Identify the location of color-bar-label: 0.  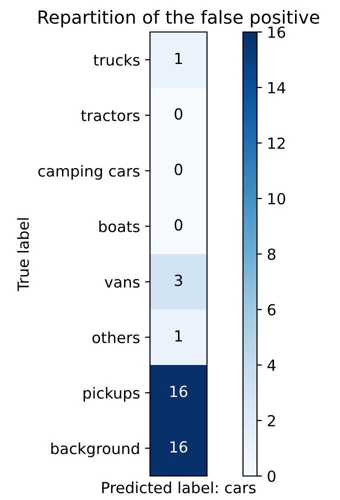
(272, 476).